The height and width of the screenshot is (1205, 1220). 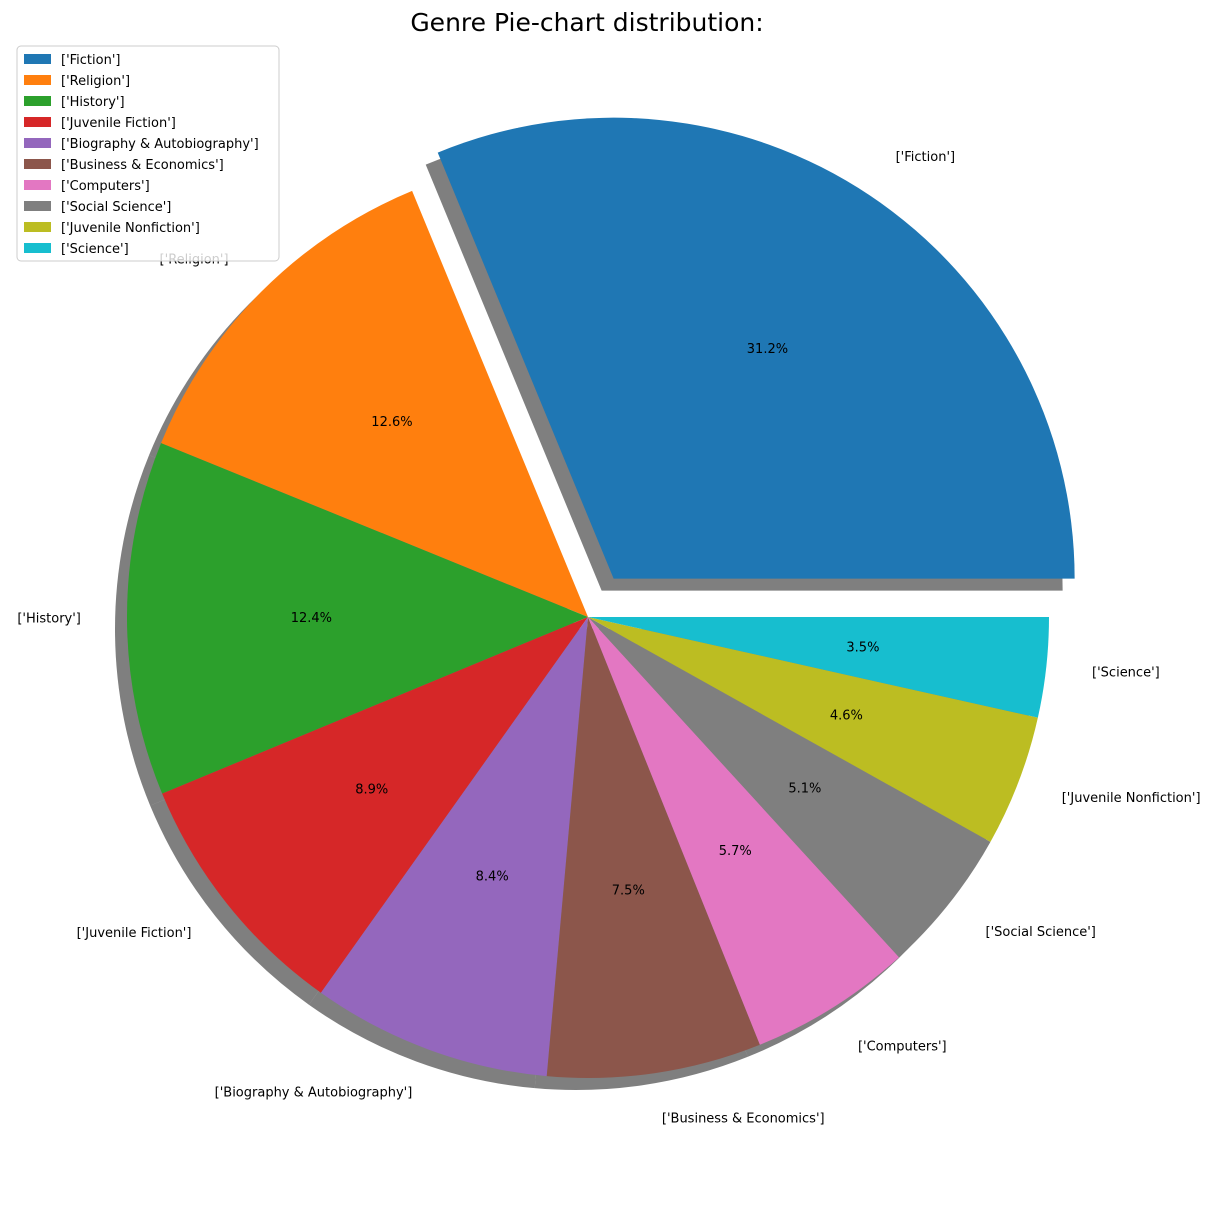 What do you see at coordinates (1126, 673) in the screenshot?
I see `slice-label-science: ['Science']` at bounding box center [1126, 673].